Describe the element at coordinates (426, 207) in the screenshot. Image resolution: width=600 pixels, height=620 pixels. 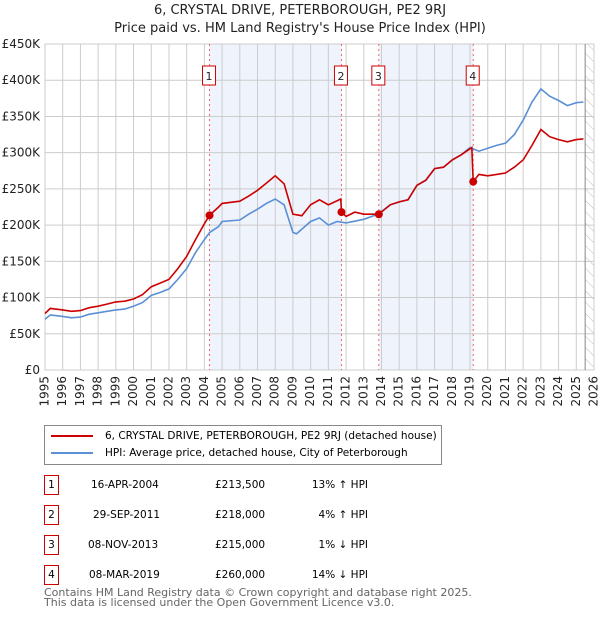
I see `owned-period-shade` at that location.